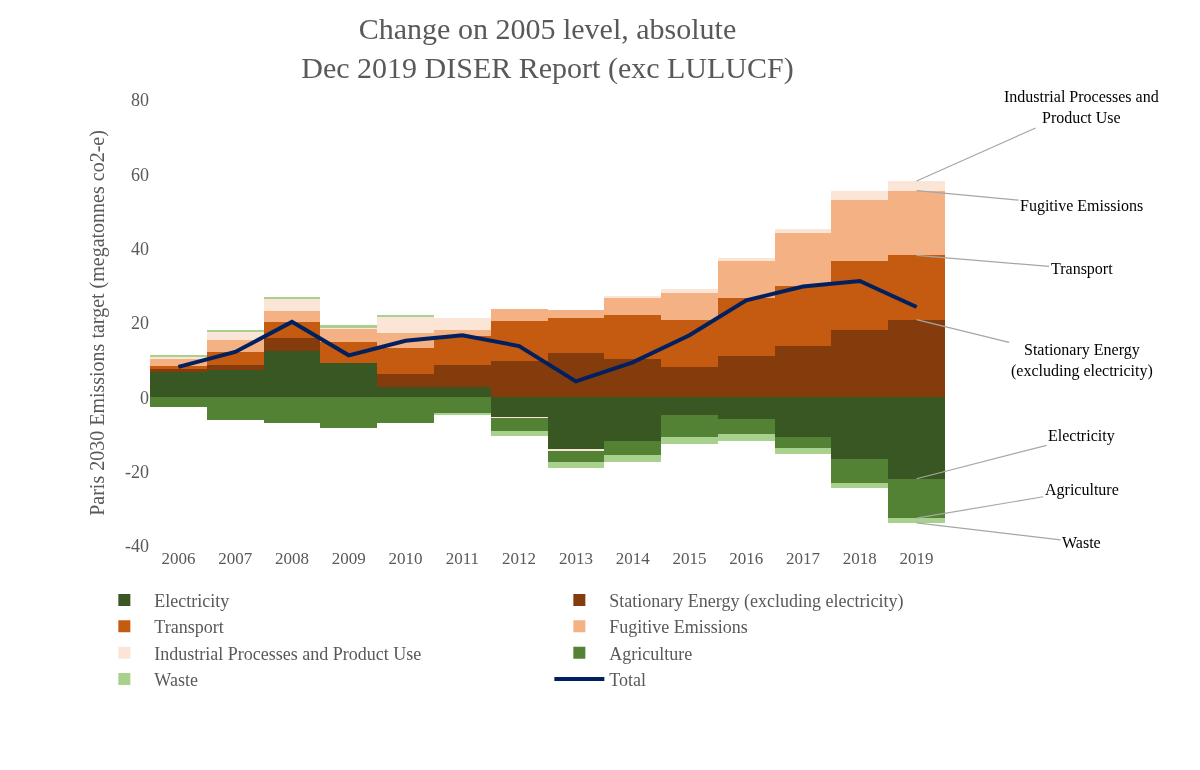 The image size is (1200, 770). Describe the element at coordinates (756, 601) in the screenshot. I see `legend-label: Stationary Energy (excluding electricity)` at that location.